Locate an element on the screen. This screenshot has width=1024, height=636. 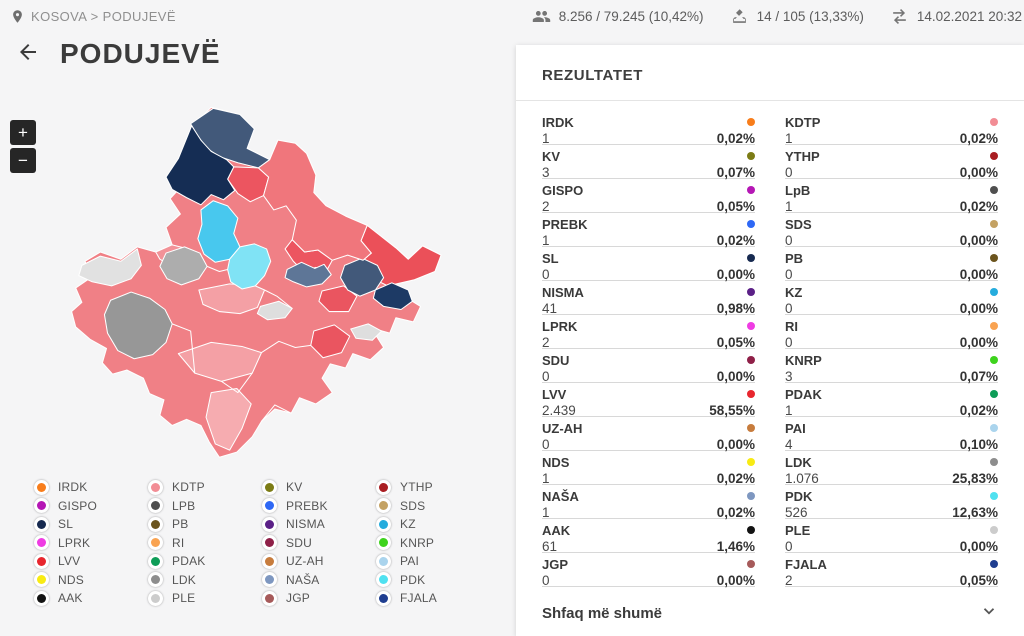
result-row: SL 0 0,00% is located at coordinates (648, 264).